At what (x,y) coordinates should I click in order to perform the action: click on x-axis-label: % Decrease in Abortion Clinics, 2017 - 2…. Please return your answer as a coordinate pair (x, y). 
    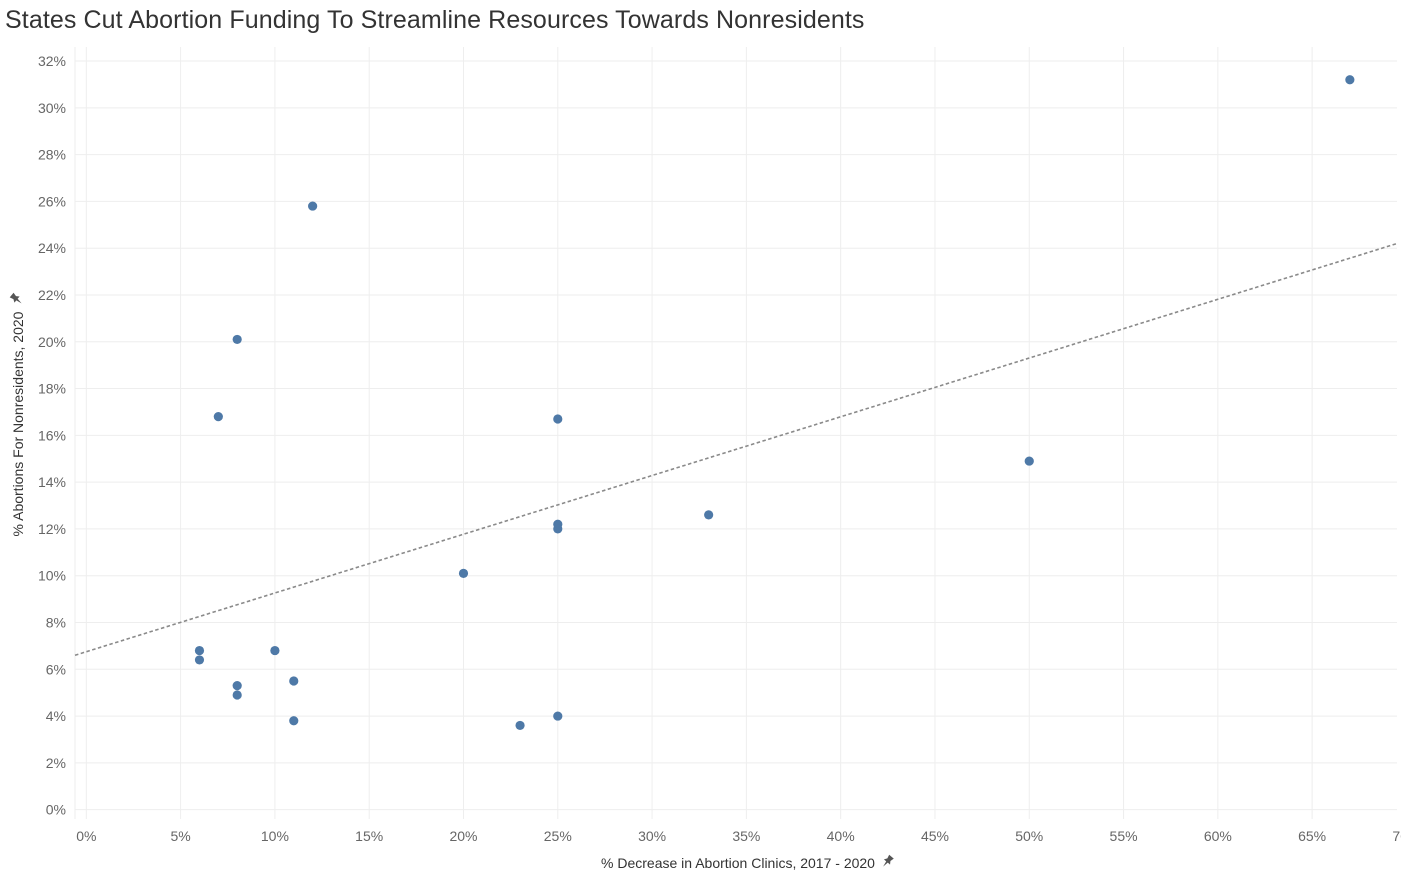
    Looking at the image, I should click on (738, 863).